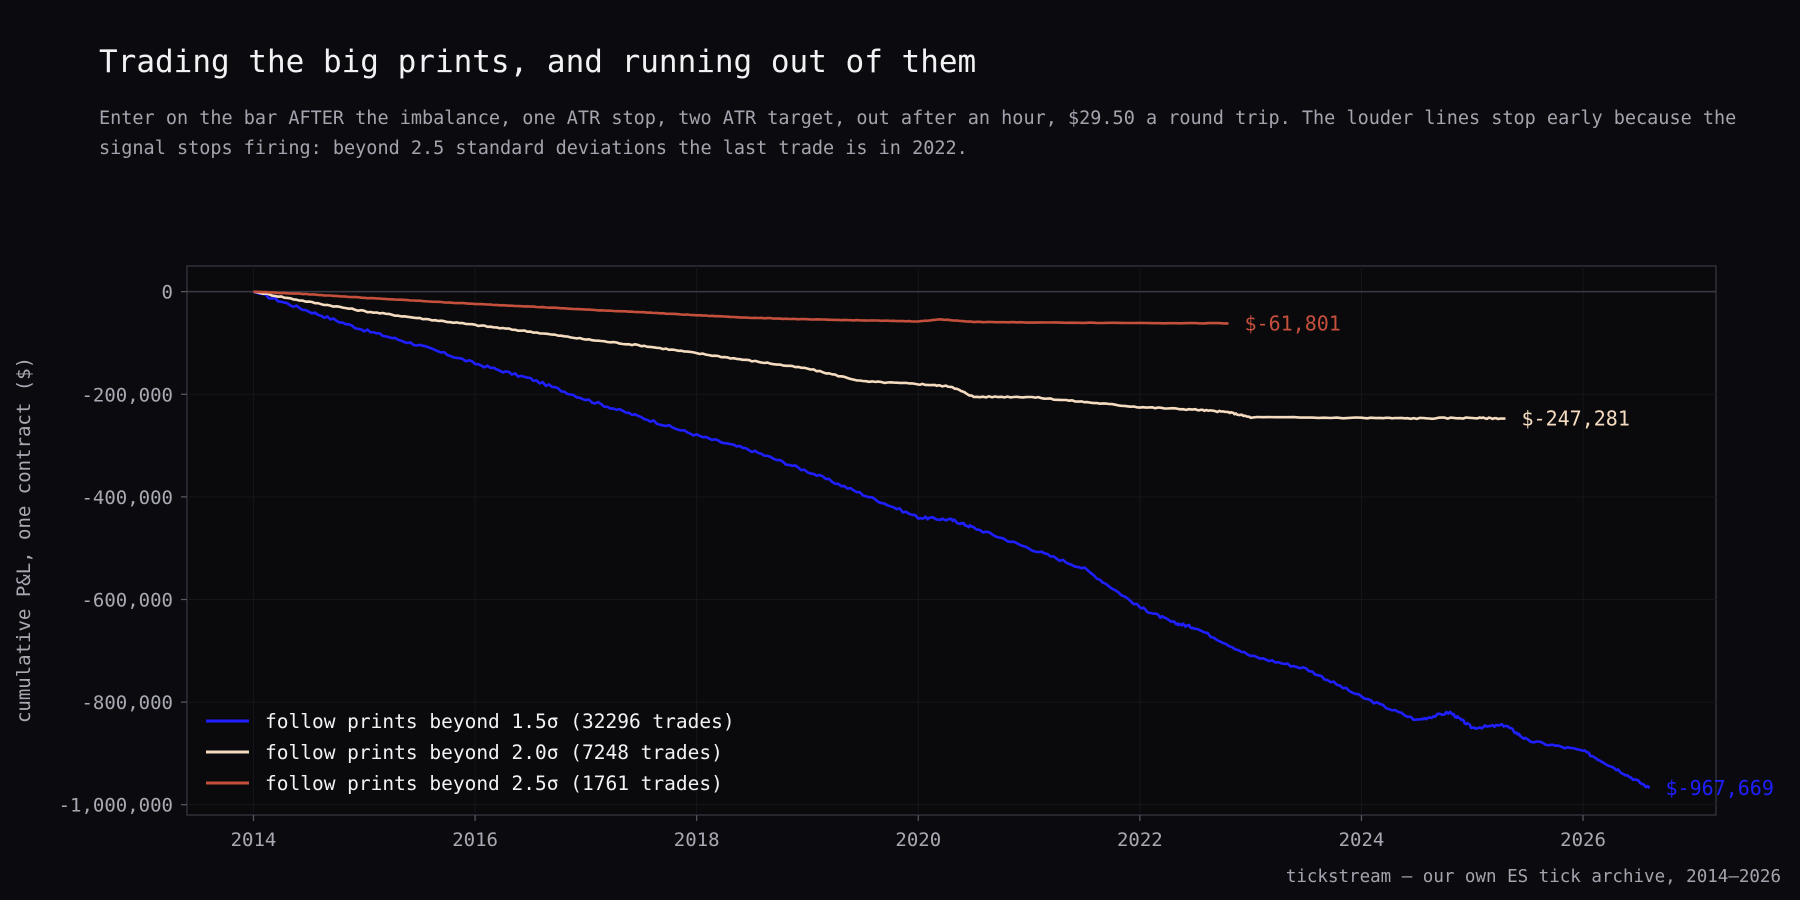 This screenshot has width=1800, height=900. What do you see at coordinates (127, 601) in the screenshot?
I see `y-tick-label: -600,000` at bounding box center [127, 601].